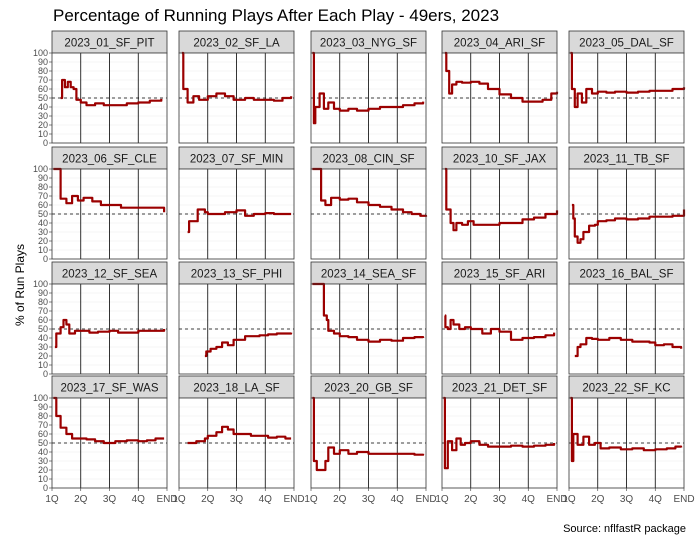 The height and width of the screenshot is (547, 696). Describe the element at coordinates (499, 389) in the screenshot. I see `facet-title: 2023_21_DET_SF` at that location.